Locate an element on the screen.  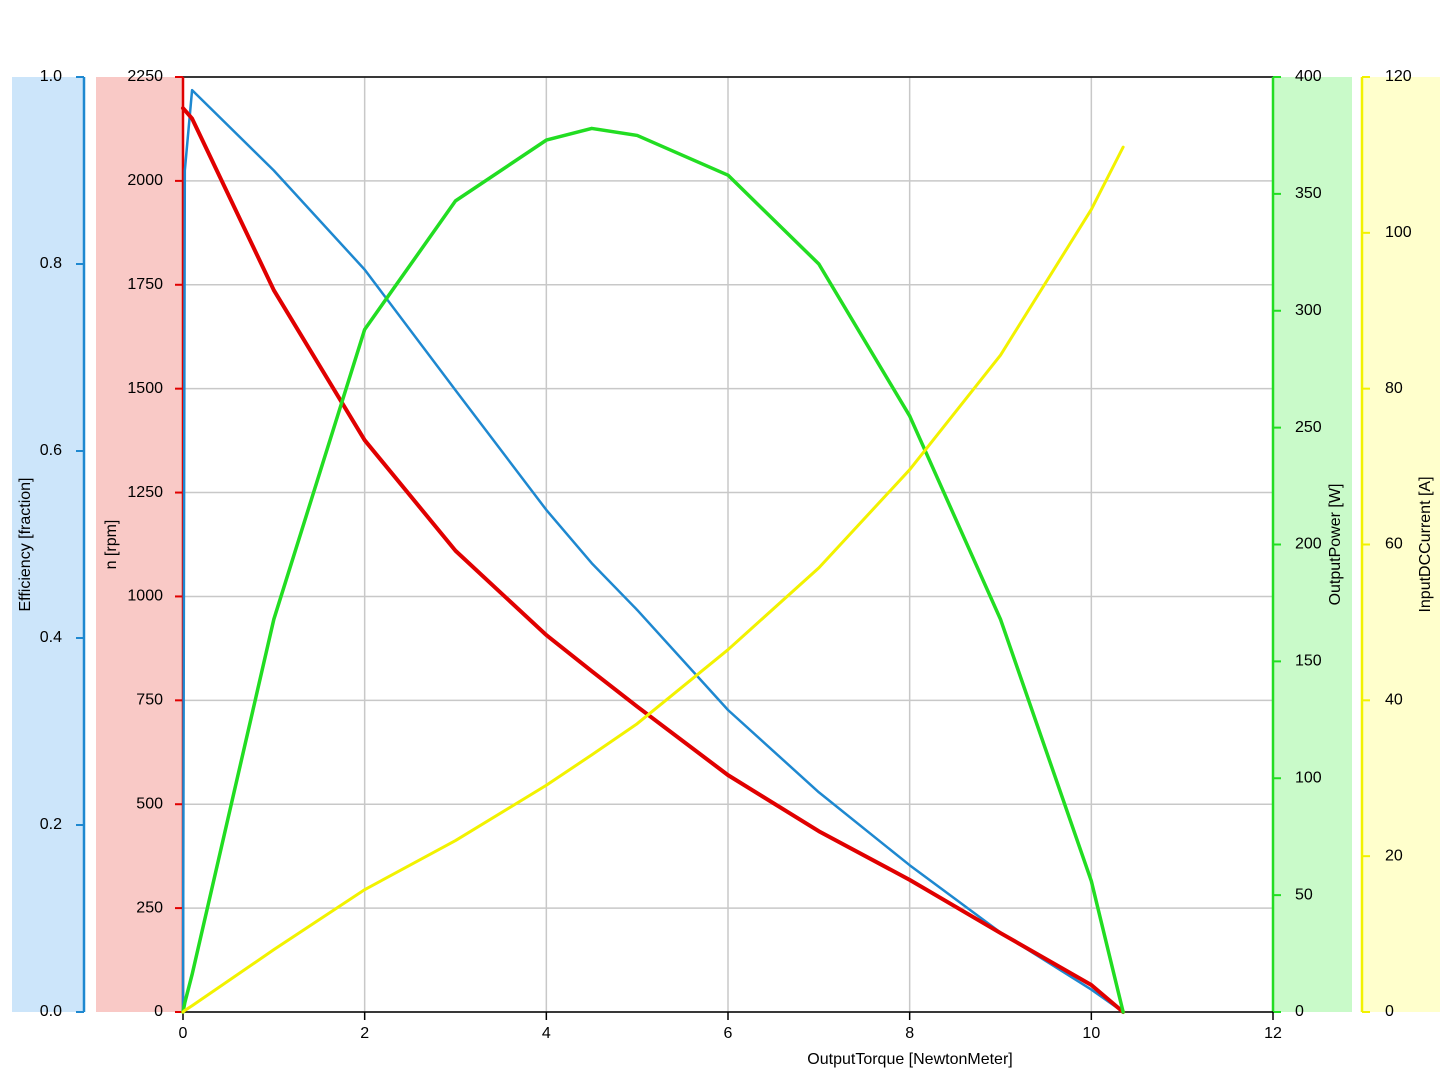
x-tick-label: 0 is located at coordinates (183, 1033).